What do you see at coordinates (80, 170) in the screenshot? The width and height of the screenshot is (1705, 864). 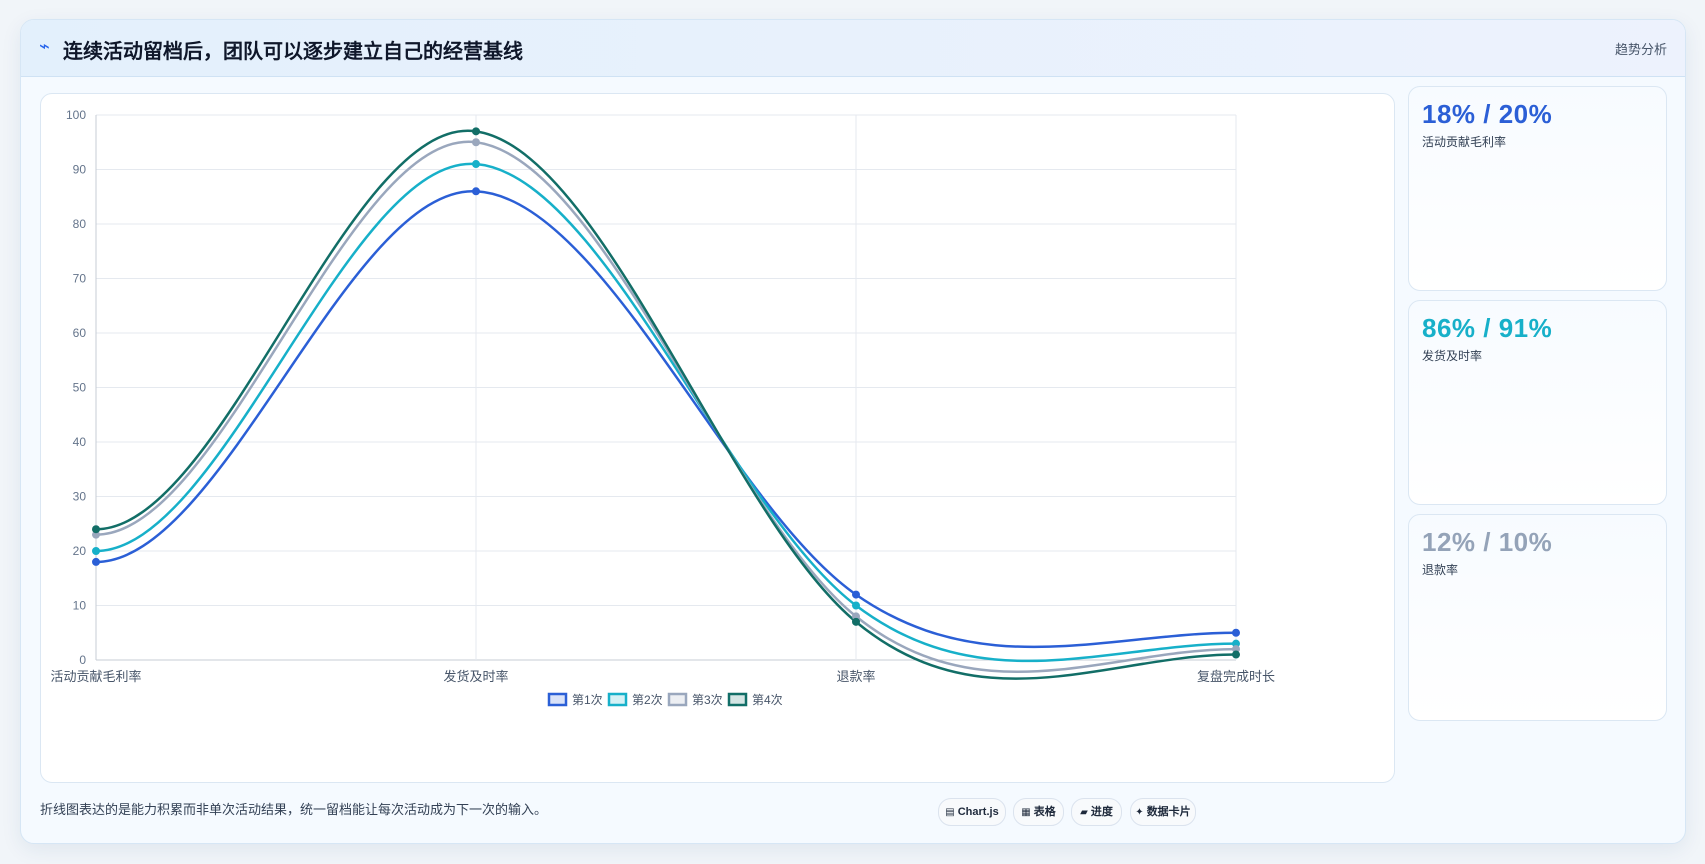 I see `y-tick-label: 90` at bounding box center [80, 170].